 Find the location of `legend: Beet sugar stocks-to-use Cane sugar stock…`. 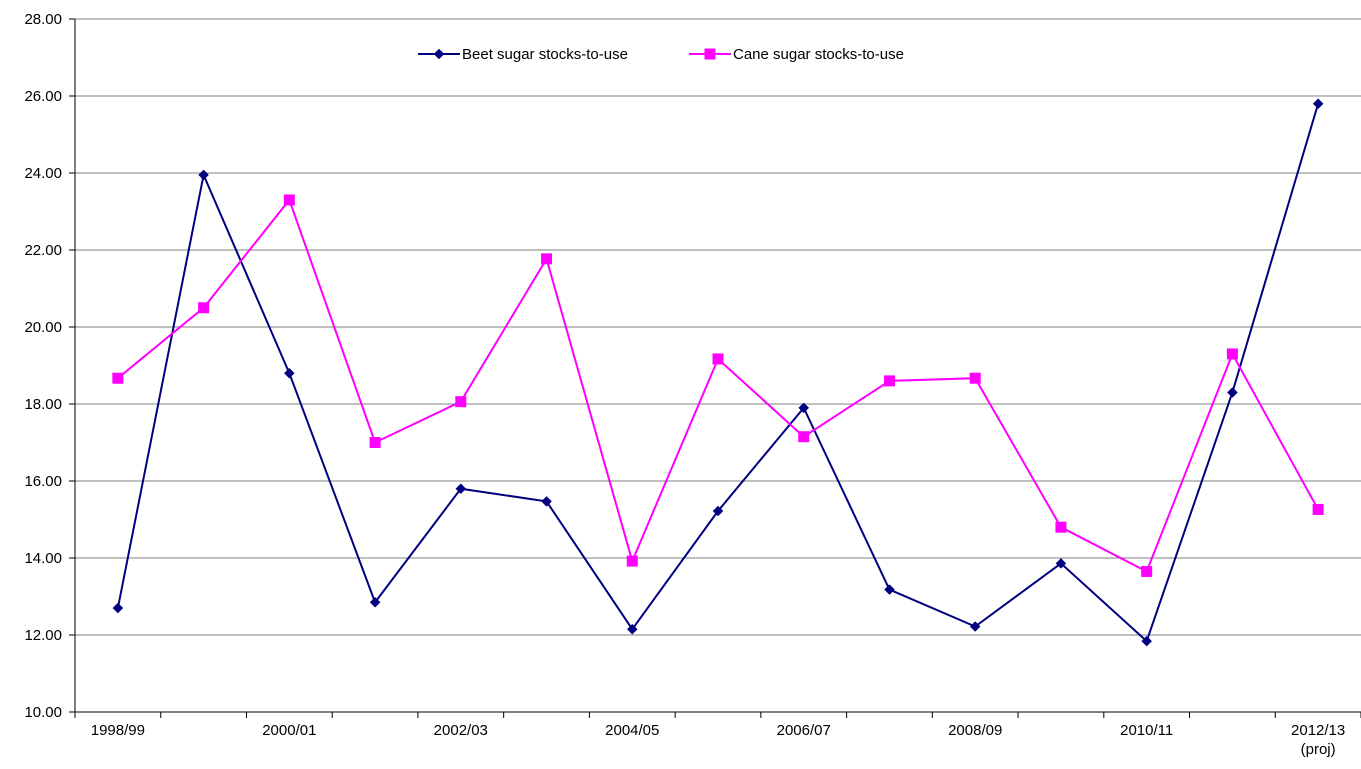

legend: Beet sugar stocks-to-use Cane sugar stock… is located at coordinates (661, 54).